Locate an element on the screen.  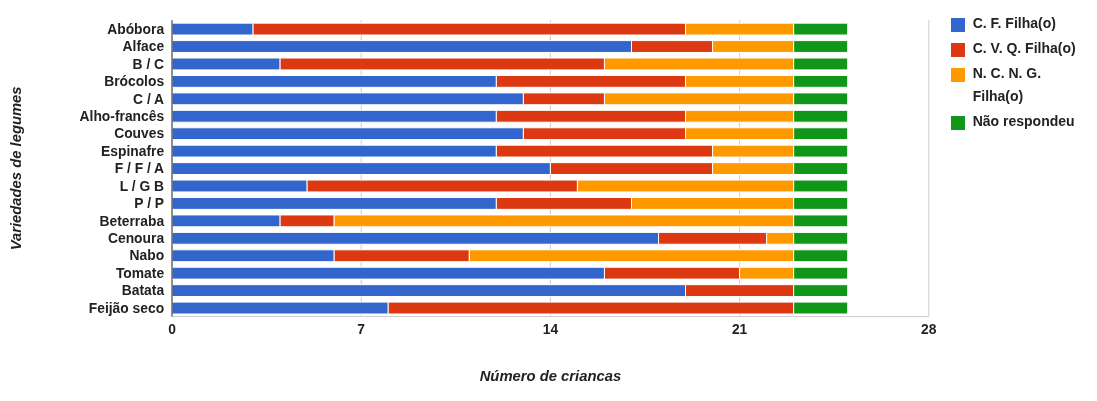
y-tick-label: Batata is located at coordinates (143, 290).